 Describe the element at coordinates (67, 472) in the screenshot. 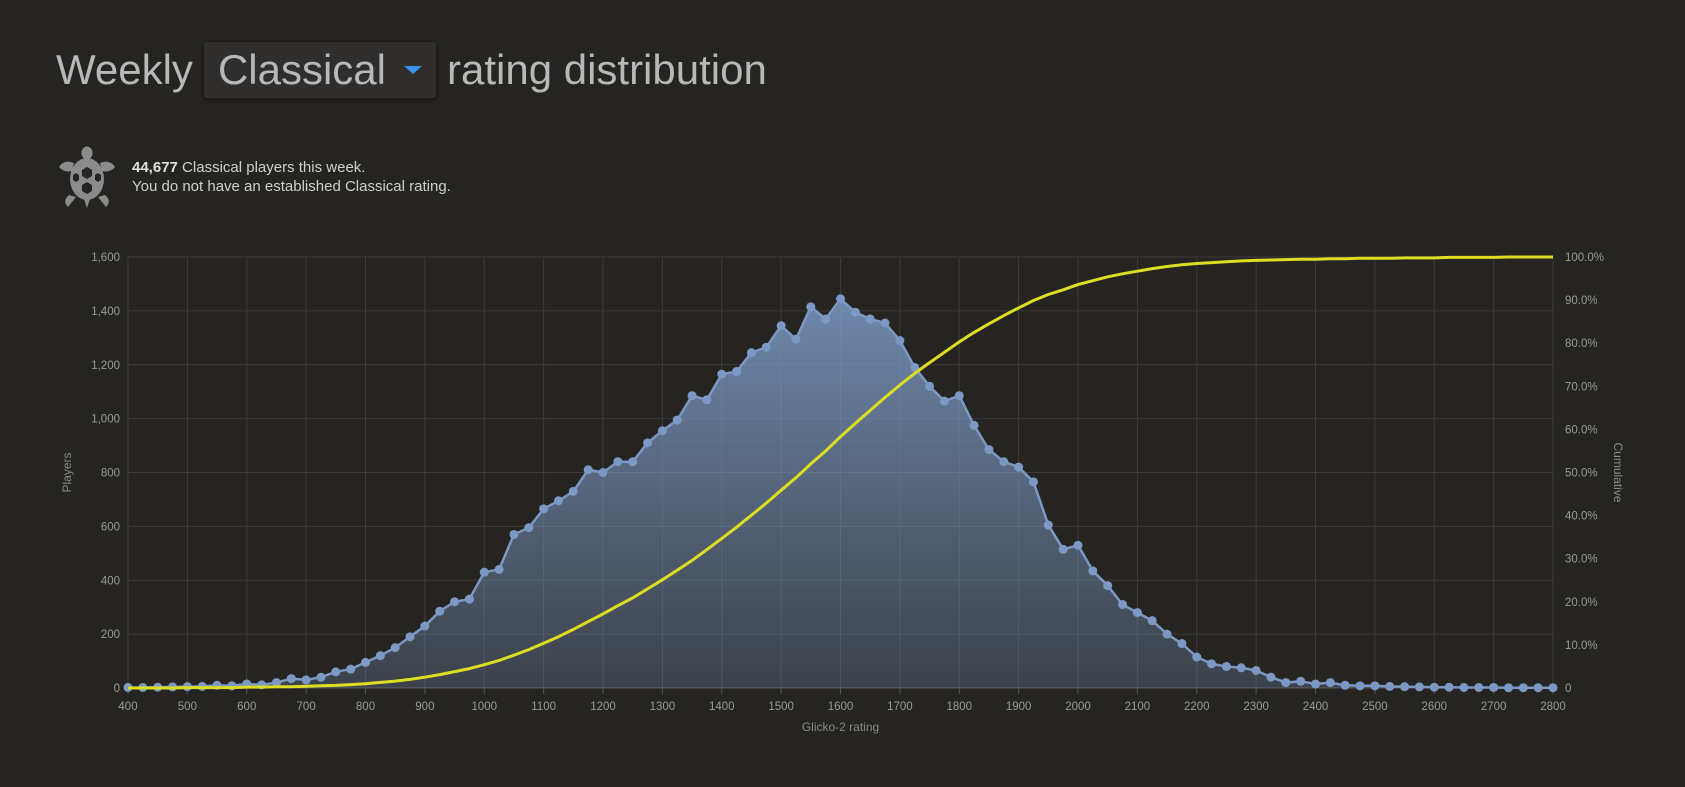

I see `y-axis-title: Players` at that location.